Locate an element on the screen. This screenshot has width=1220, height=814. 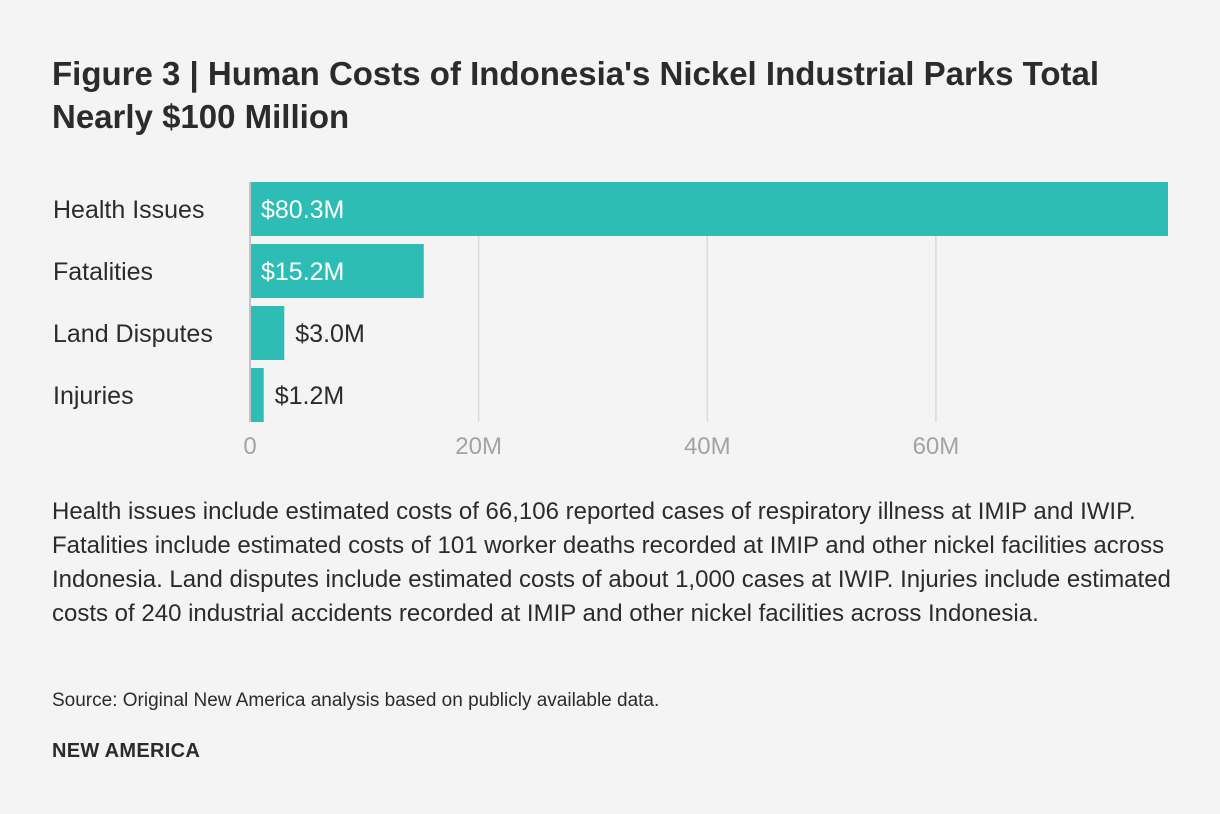
bar-health-issues is located at coordinates (709, 209).